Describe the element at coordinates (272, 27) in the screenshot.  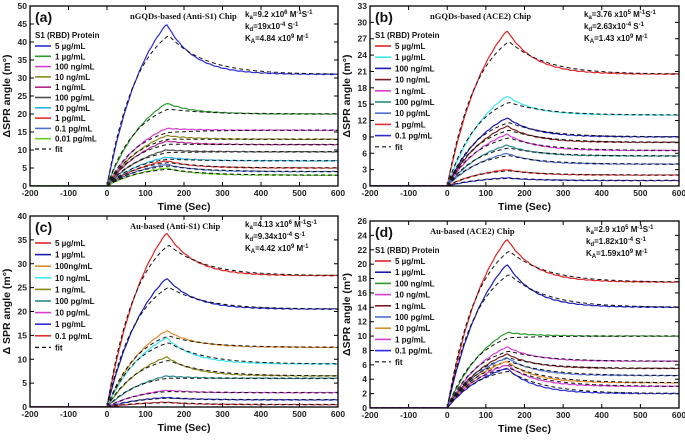
I see `kinetics-line: kd=19x10-4 S-1` at that location.